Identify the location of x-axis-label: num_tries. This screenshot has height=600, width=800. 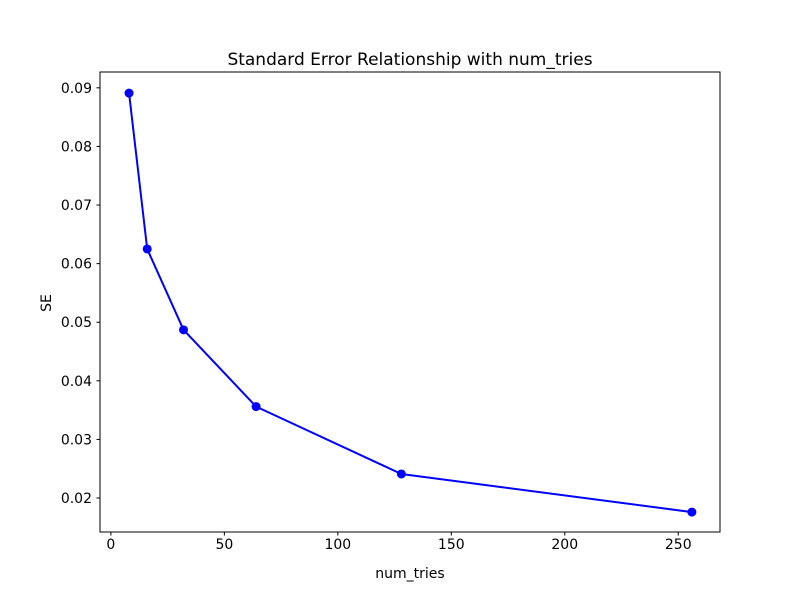
(409, 574).